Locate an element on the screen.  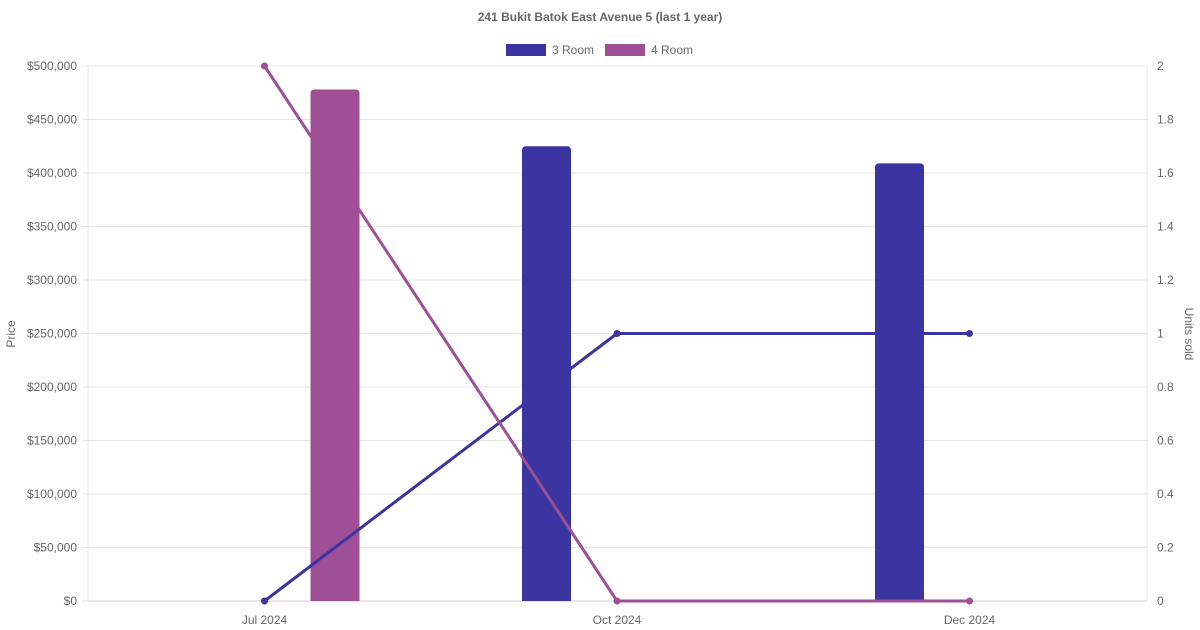
y-left-tick-label: $300,000 is located at coordinates (52, 280).